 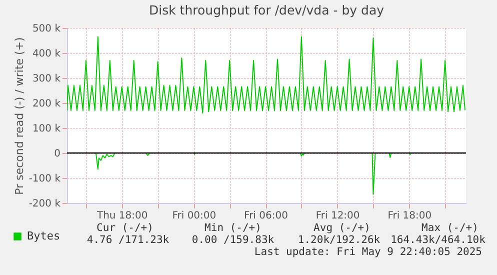 What do you see at coordinates (44, 204) in the screenshot?
I see `y-tick-label: -200 k` at bounding box center [44, 204].